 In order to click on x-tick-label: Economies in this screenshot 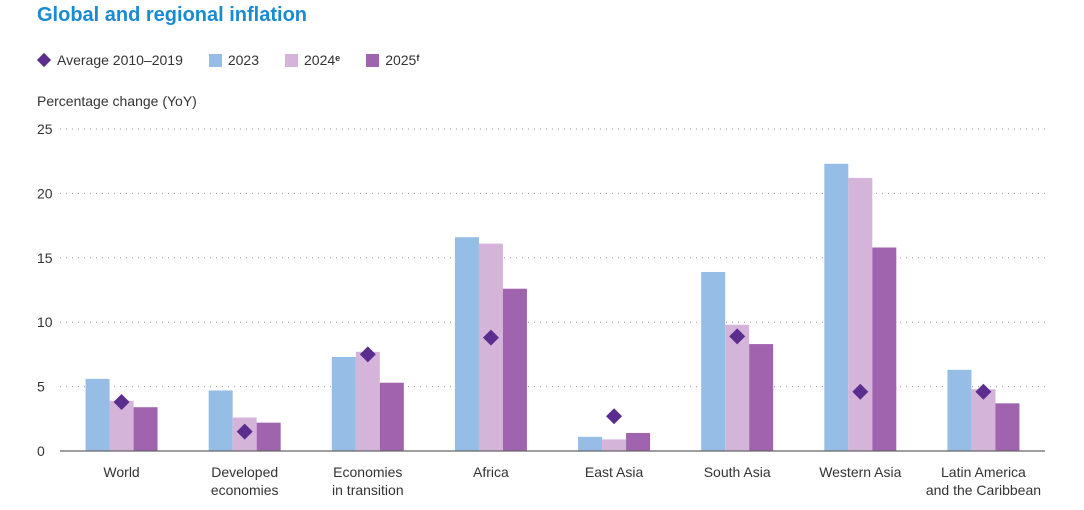, I will do `click(367, 472)`.